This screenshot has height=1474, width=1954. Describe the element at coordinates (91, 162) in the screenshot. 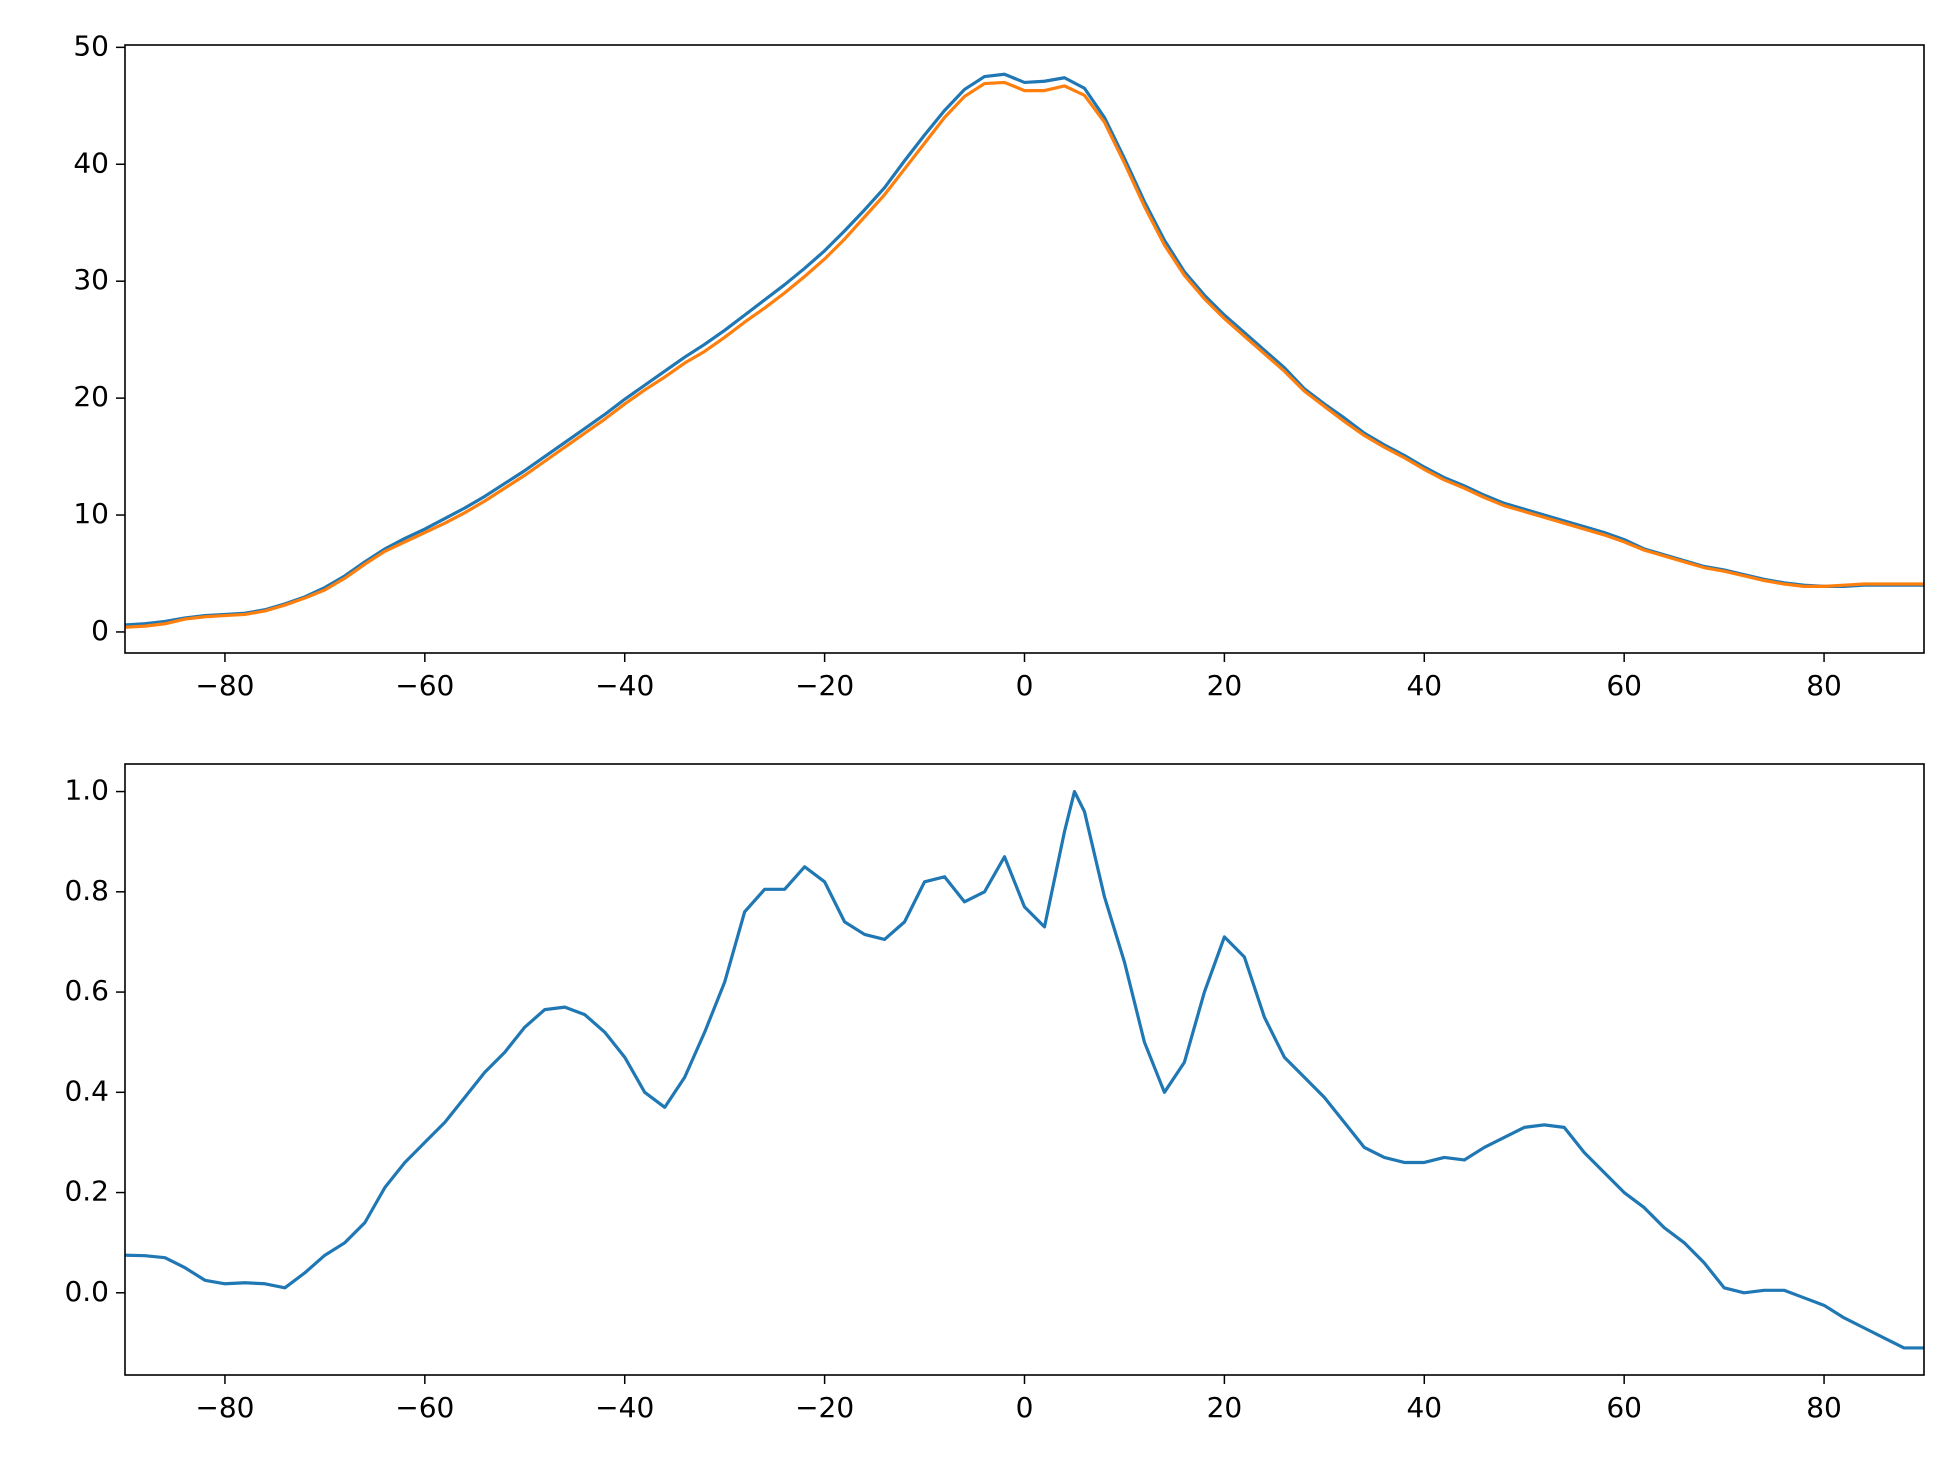

I see `y-tick-label: 40` at that location.